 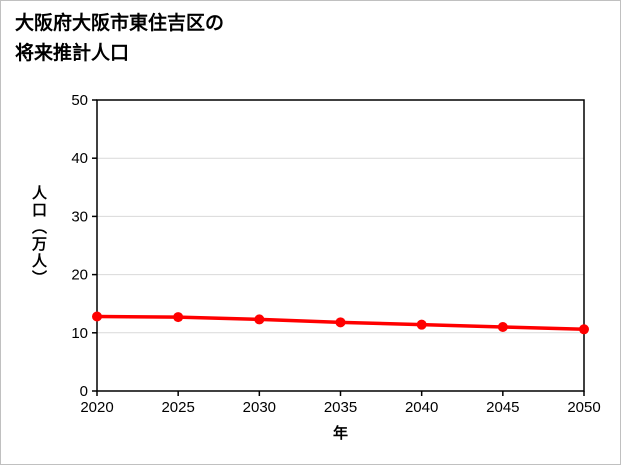 I want to click on chart-title: 大阪府大阪市東住吉区の 将来推計人口, so click(x=119, y=39).